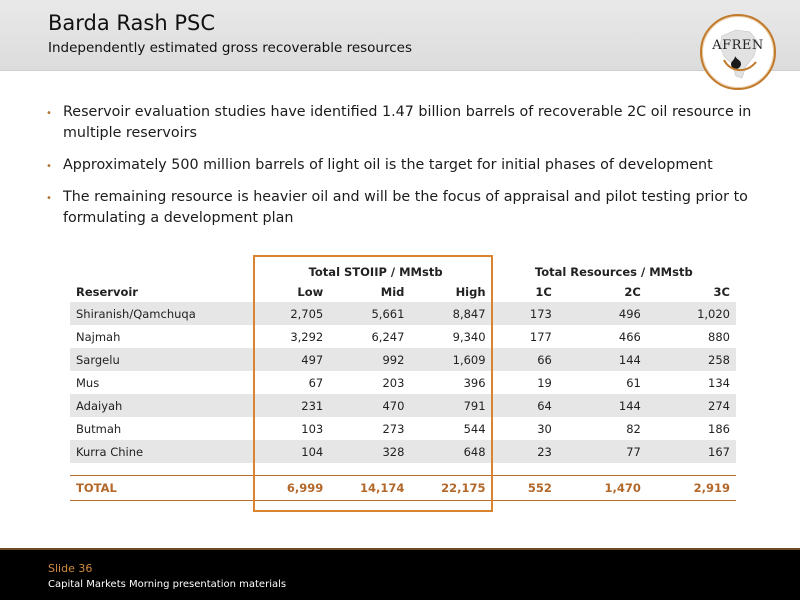 This screenshot has width=800, height=600. Describe the element at coordinates (307, 336) in the screenshot. I see `cell-low: 3,292` at that location.